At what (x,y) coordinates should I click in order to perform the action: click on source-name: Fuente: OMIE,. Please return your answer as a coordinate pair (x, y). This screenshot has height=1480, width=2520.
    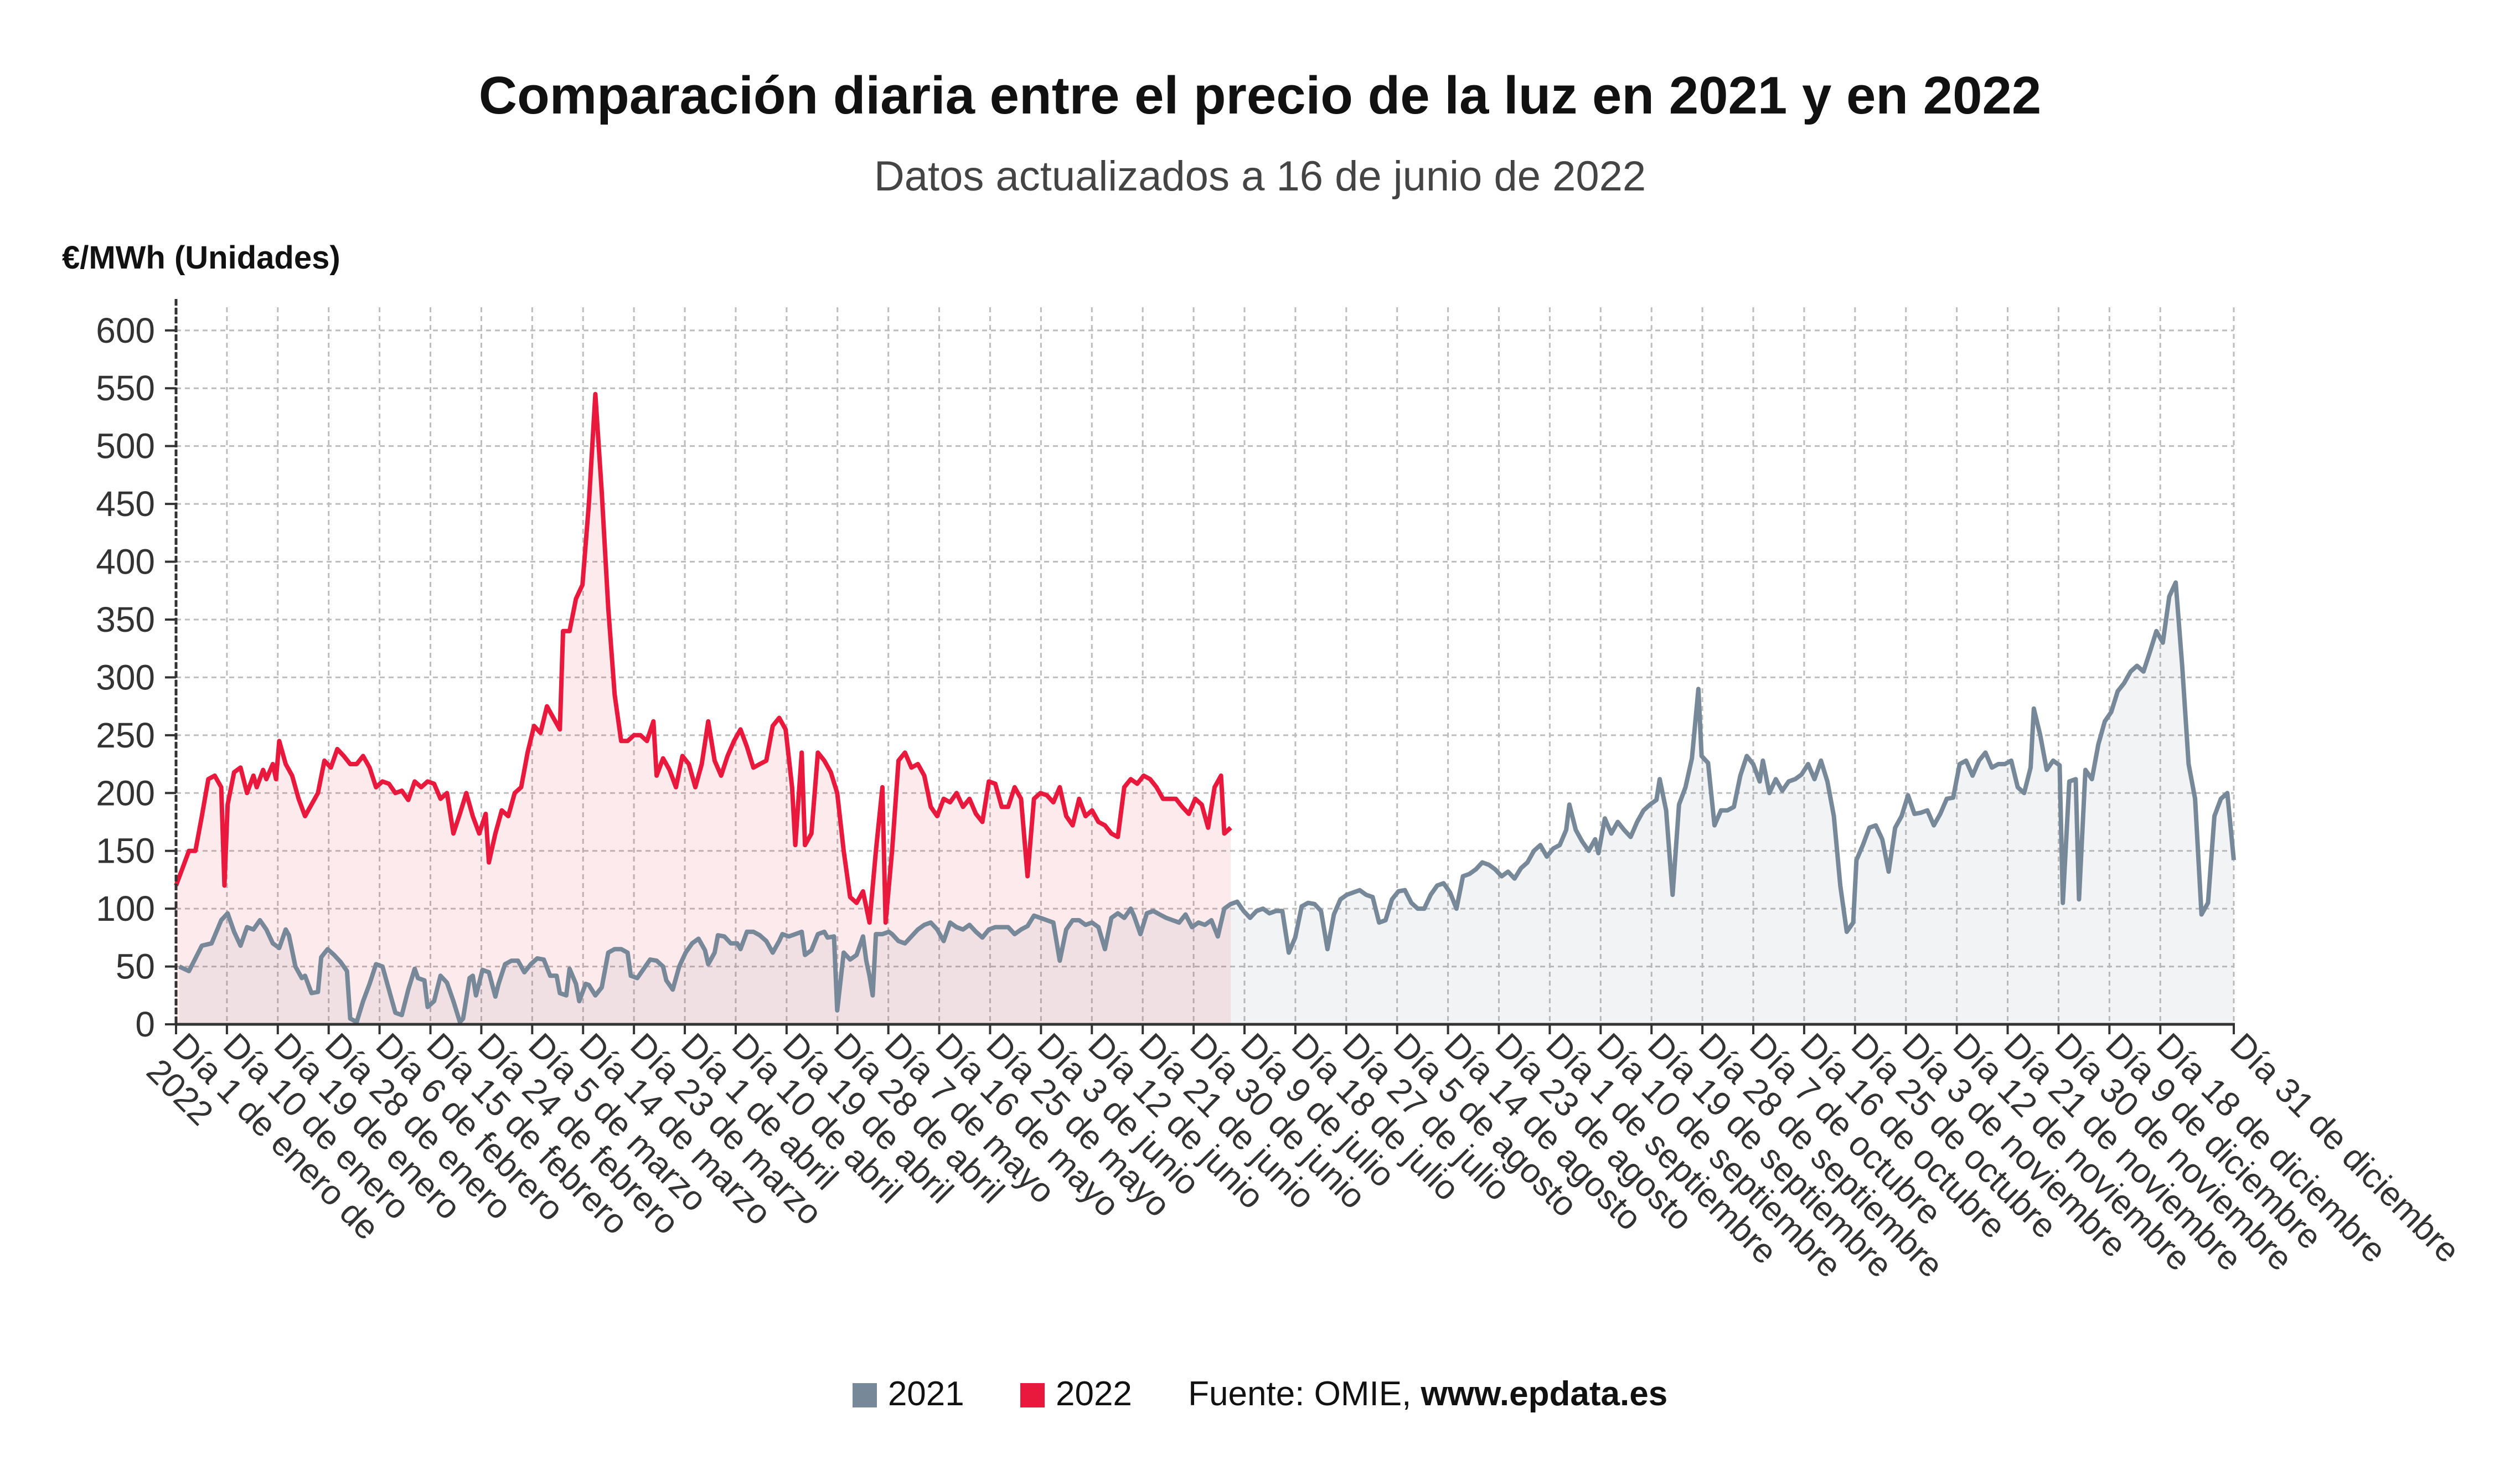
    Looking at the image, I should click on (1300, 1394).